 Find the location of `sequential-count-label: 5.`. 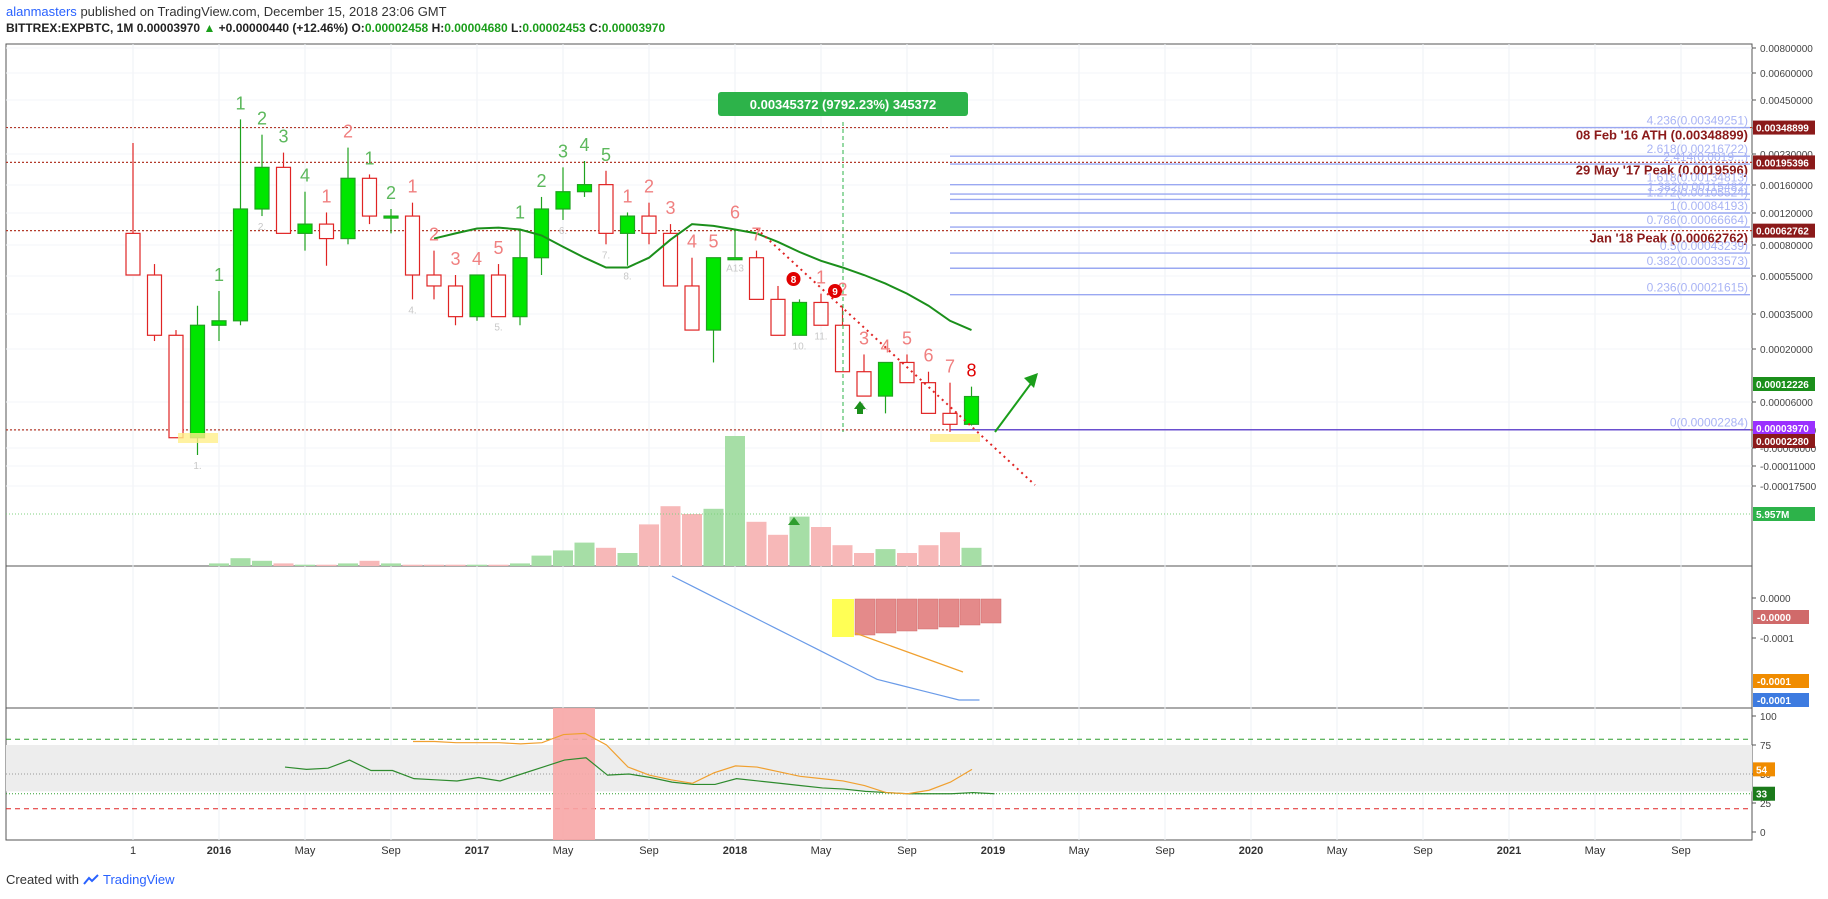

sequential-count-label: 5. is located at coordinates (498, 328).